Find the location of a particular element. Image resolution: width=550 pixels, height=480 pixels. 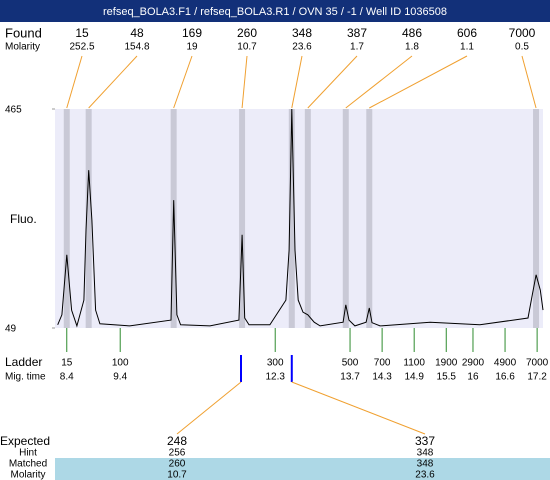

matched-label: Matched is located at coordinates (28, 464).